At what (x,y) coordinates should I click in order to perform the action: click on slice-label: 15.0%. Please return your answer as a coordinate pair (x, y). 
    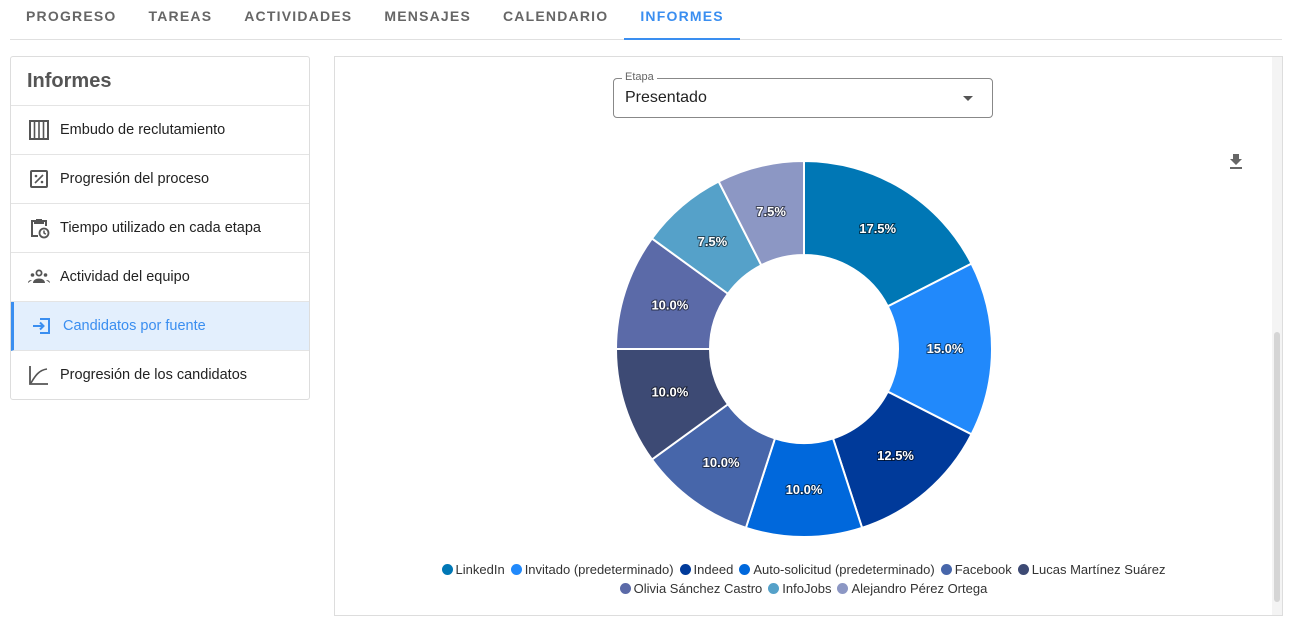
    Looking at the image, I should click on (945, 348).